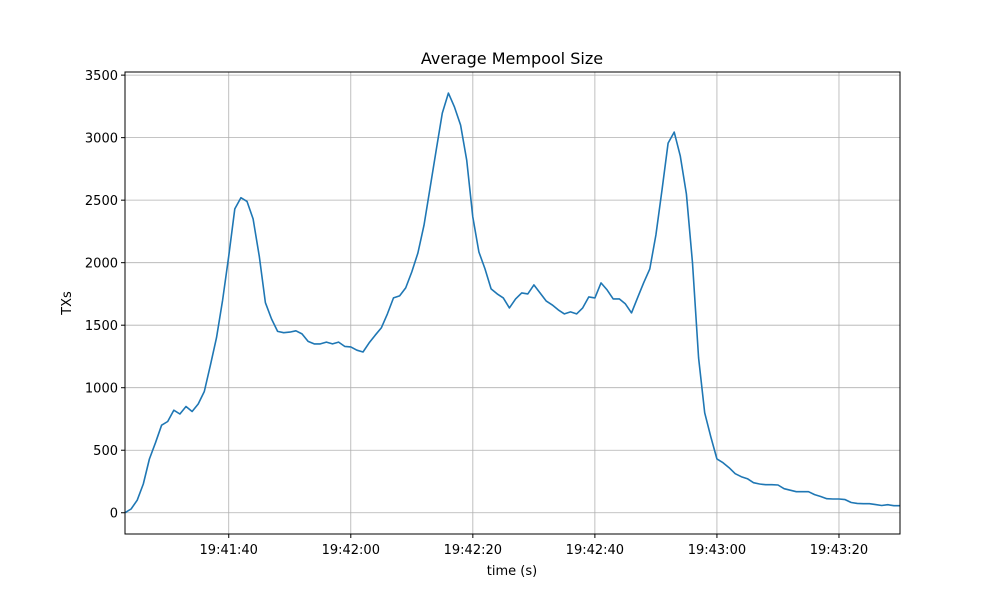  What do you see at coordinates (595, 550) in the screenshot?
I see `x-tick-label: 19:42:40` at bounding box center [595, 550].